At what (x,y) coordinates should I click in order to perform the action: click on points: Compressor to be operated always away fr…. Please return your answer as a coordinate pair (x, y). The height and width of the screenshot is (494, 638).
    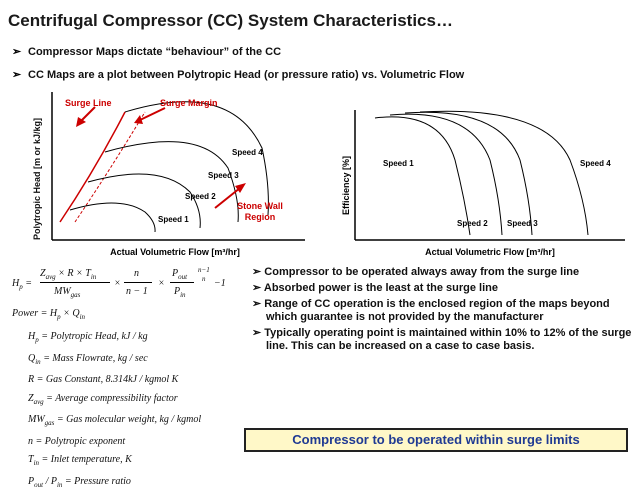
    Looking at the image, I should click on (442, 311).